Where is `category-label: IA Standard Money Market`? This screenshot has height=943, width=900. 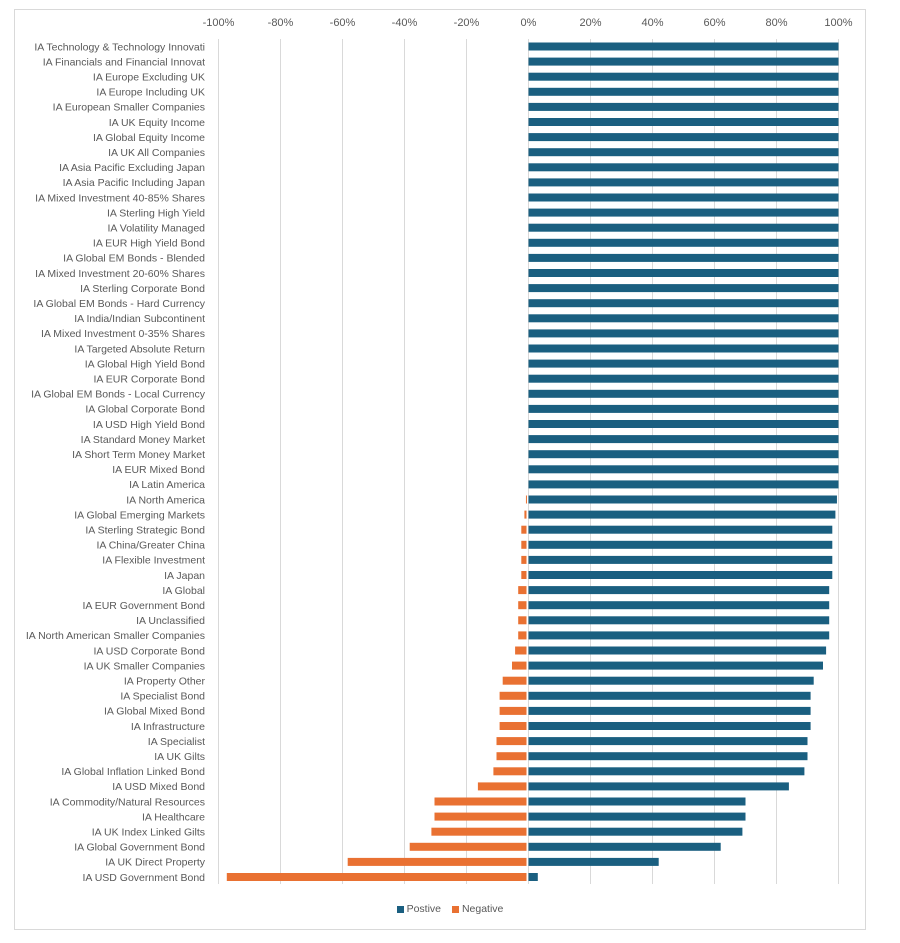 category-label: IA Standard Money Market is located at coordinates (143, 440).